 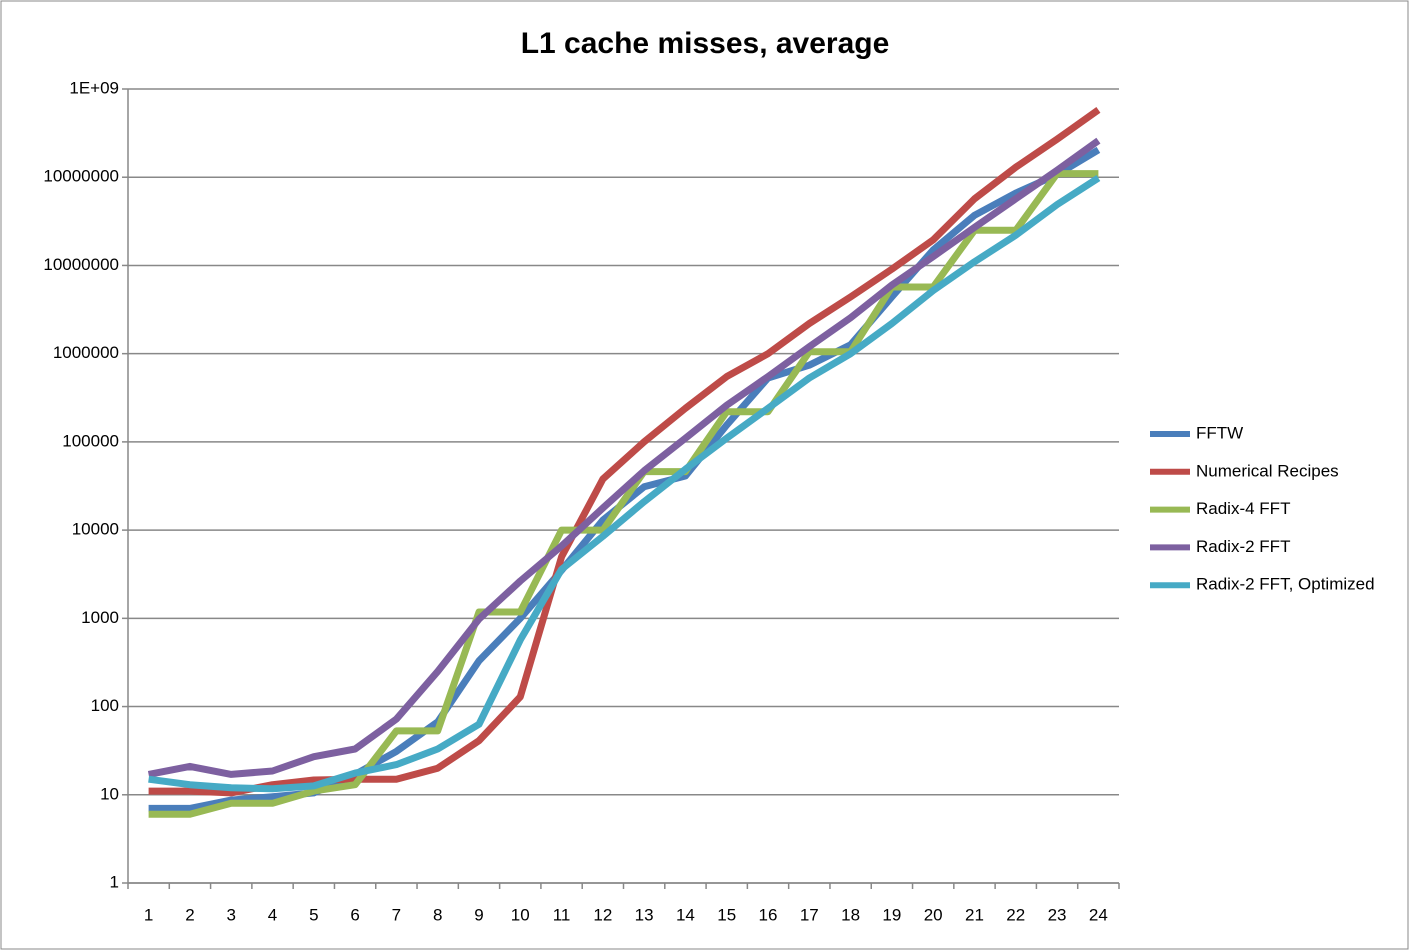 What do you see at coordinates (974, 914) in the screenshot?
I see `x-tick-label: 21` at bounding box center [974, 914].